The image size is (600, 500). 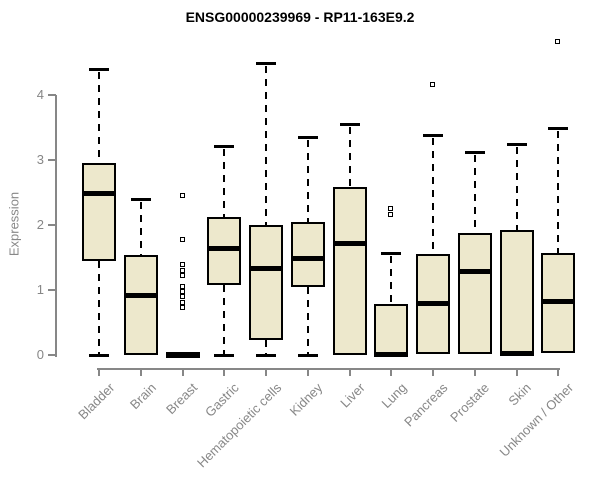 I want to click on category-label-prostate: Prostate, so click(x=470, y=402).